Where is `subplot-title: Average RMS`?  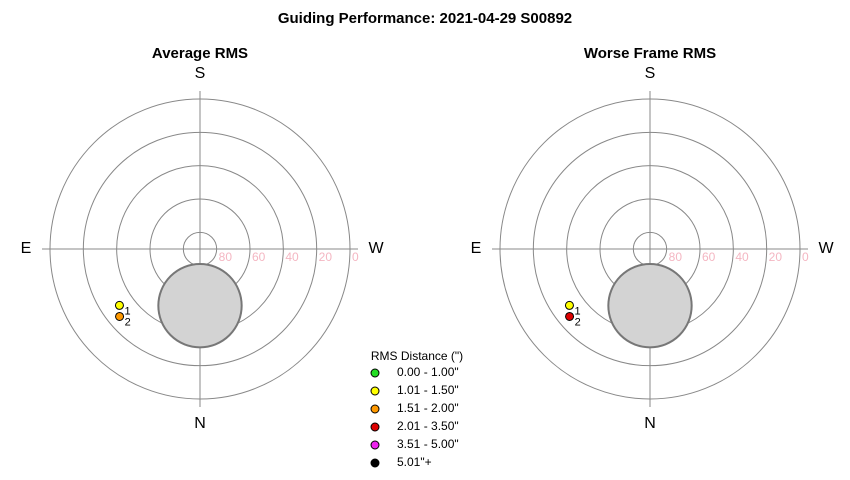
subplot-title: Average RMS is located at coordinates (200, 53).